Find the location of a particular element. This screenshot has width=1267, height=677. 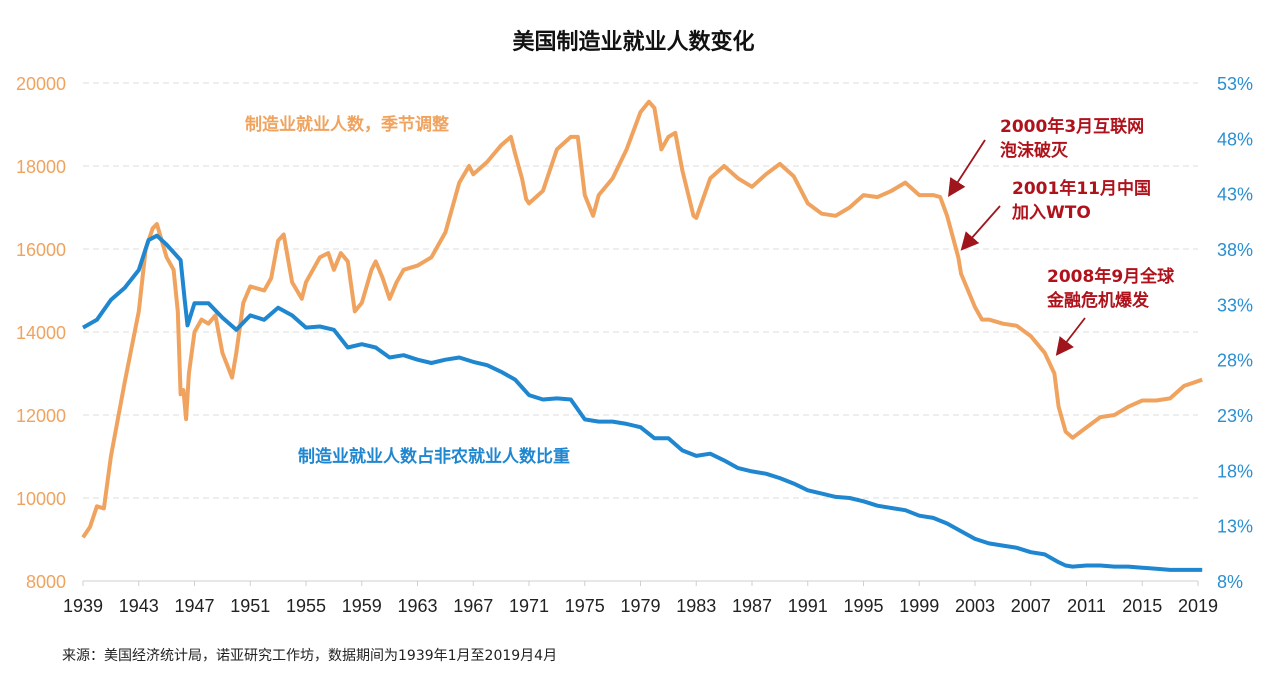

x-axis-tick-label: 1959 is located at coordinates (362, 606).